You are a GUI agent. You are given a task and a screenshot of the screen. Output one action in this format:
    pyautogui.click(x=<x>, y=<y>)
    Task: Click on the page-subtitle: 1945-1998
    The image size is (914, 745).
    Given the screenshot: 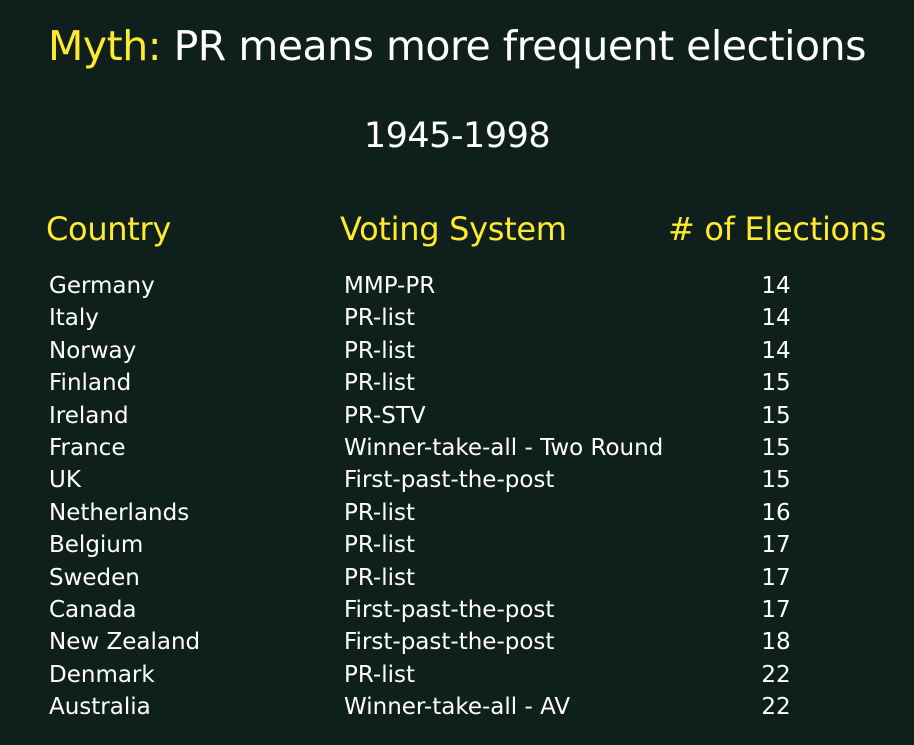 What is the action you would take?
    pyautogui.click(x=457, y=136)
    